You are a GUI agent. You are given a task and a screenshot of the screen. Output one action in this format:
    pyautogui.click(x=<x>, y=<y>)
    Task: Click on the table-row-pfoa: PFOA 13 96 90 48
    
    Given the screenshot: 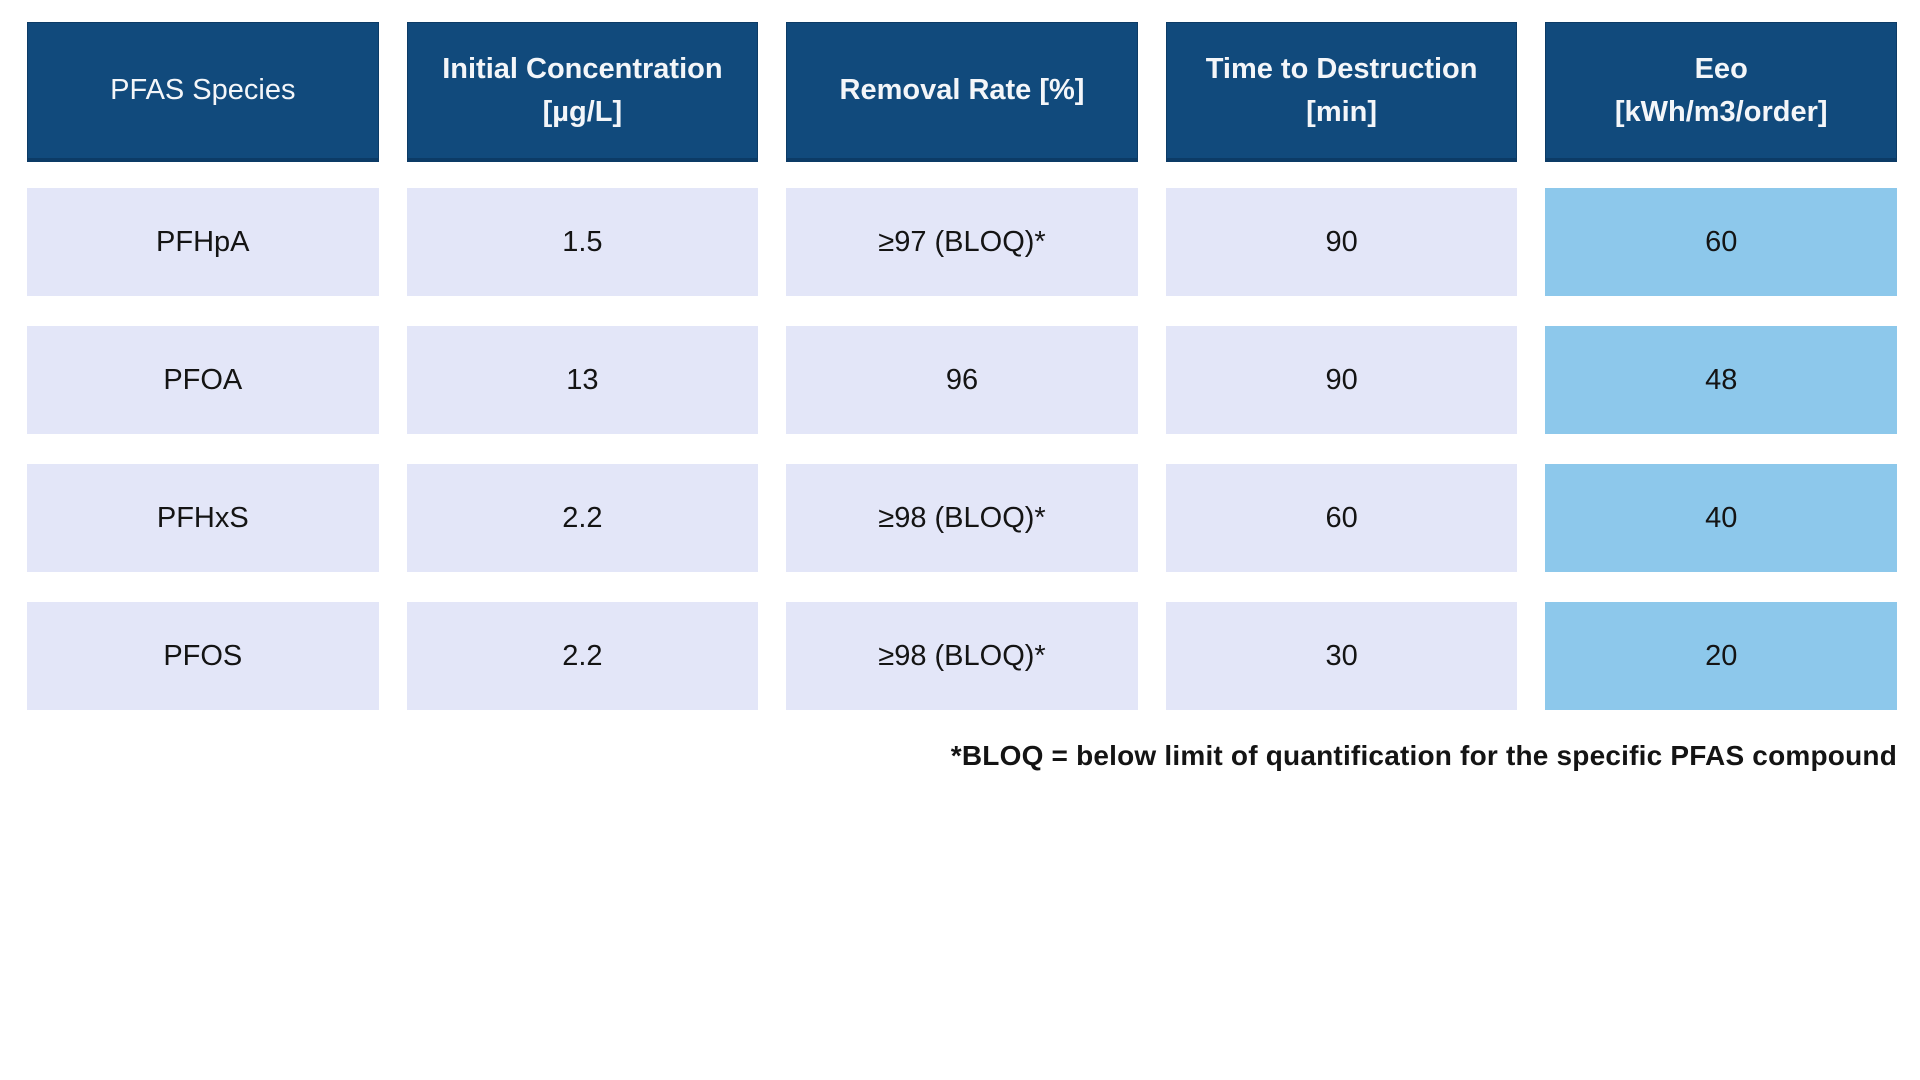 What is the action you would take?
    pyautogui.click(x=962, y=380)
    